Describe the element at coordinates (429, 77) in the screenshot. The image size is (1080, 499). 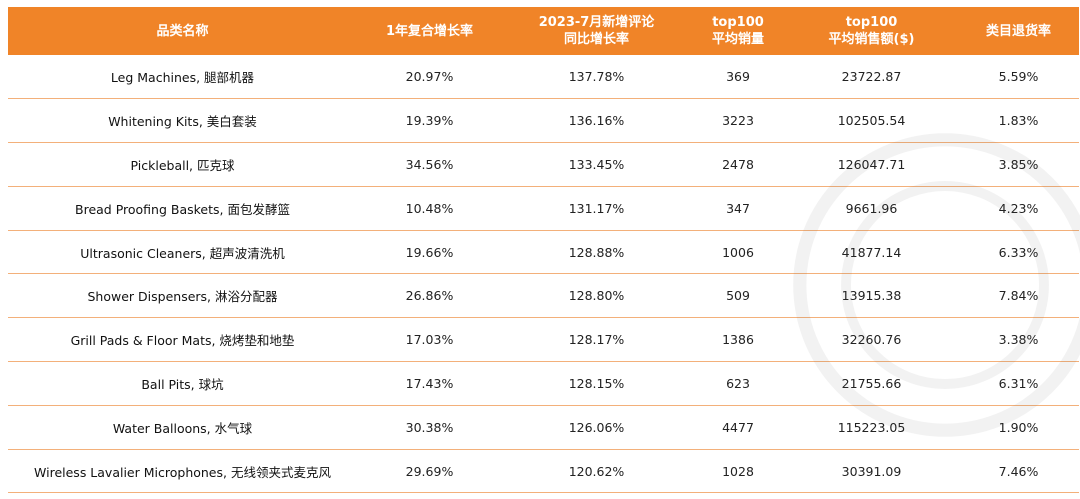
I see `cell-cagr: 20.97%` at that location.